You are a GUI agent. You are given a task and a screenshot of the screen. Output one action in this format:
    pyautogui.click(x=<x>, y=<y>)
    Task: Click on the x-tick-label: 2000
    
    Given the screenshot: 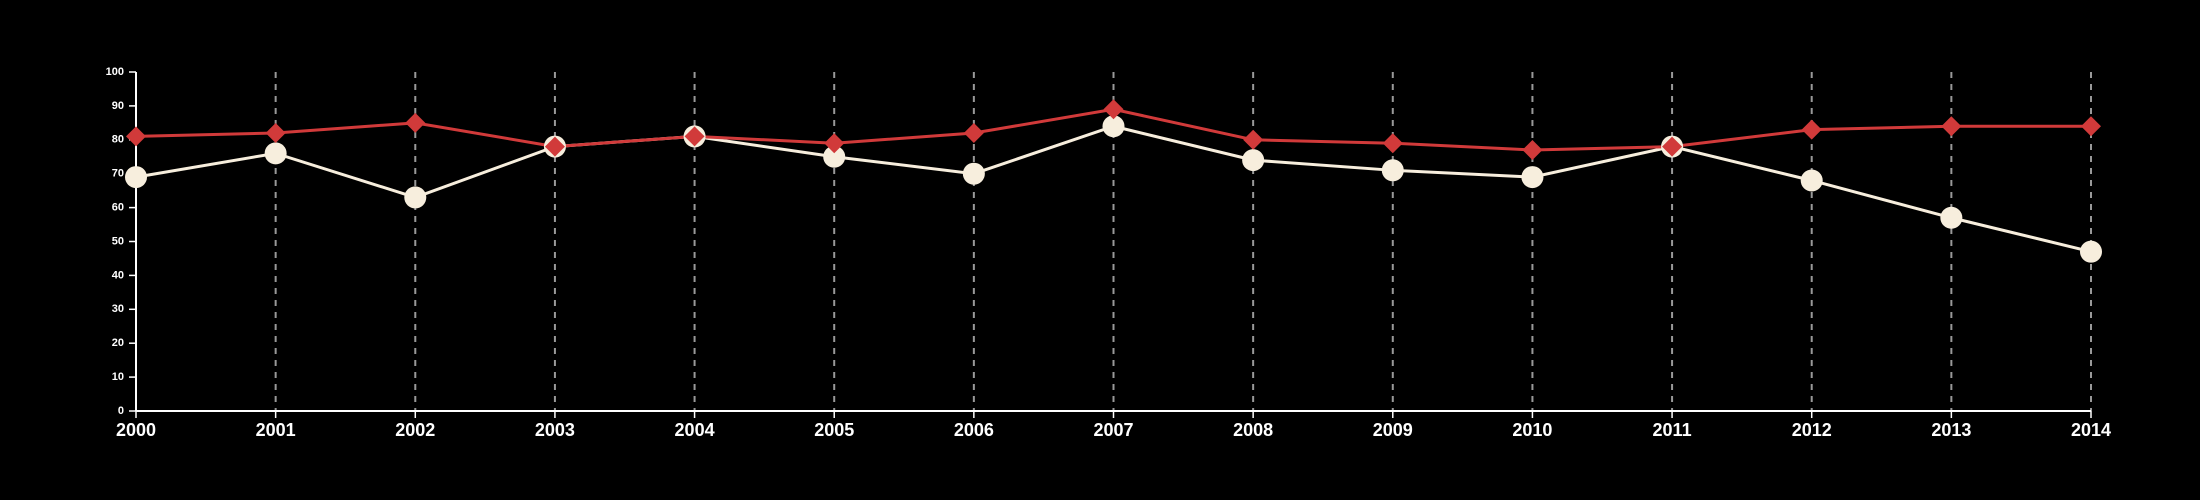 What is the action you would take?
    pyautogui.click(x=136, y=430)
    